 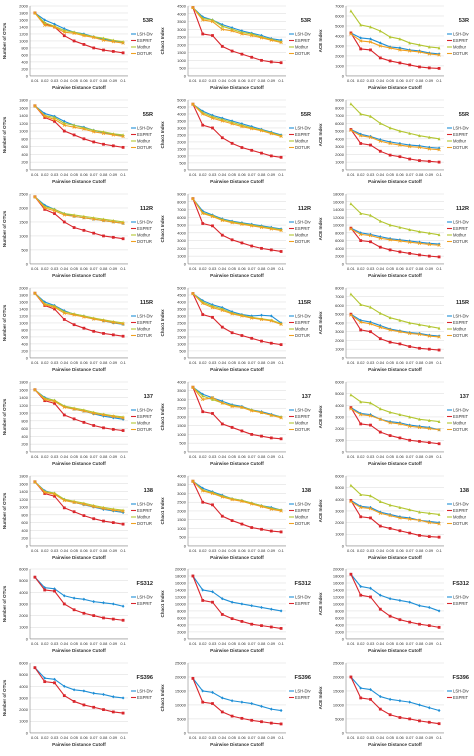 I want to click on x-tick-label: 0.05, so click(x=232, y=80).